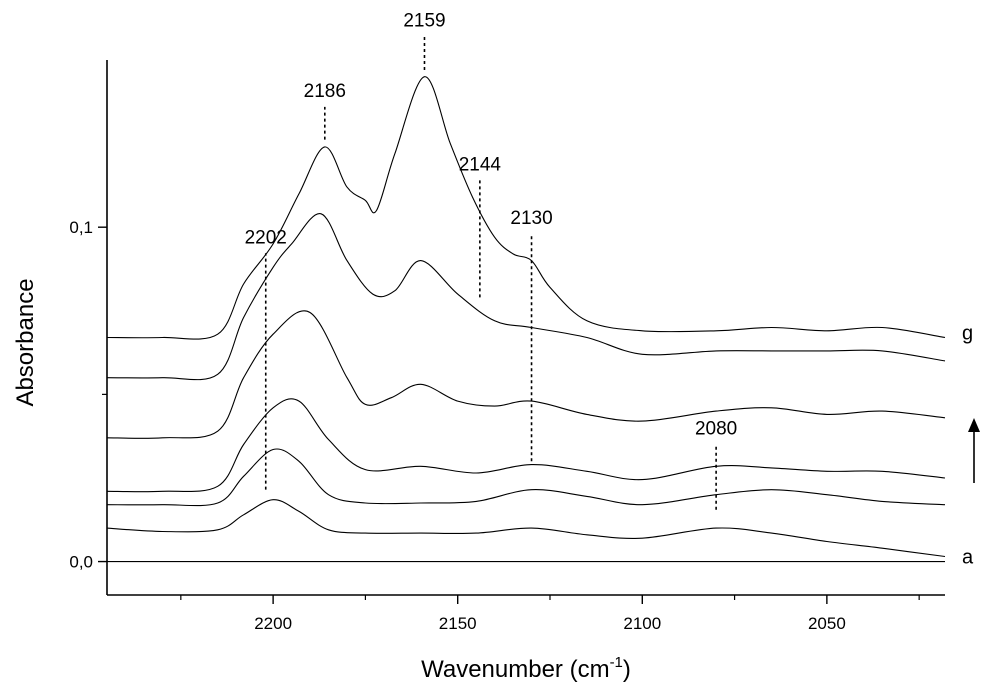 The image size is (989, 692). I want to click on y-tick-label: 0,0, so click(81, 562).